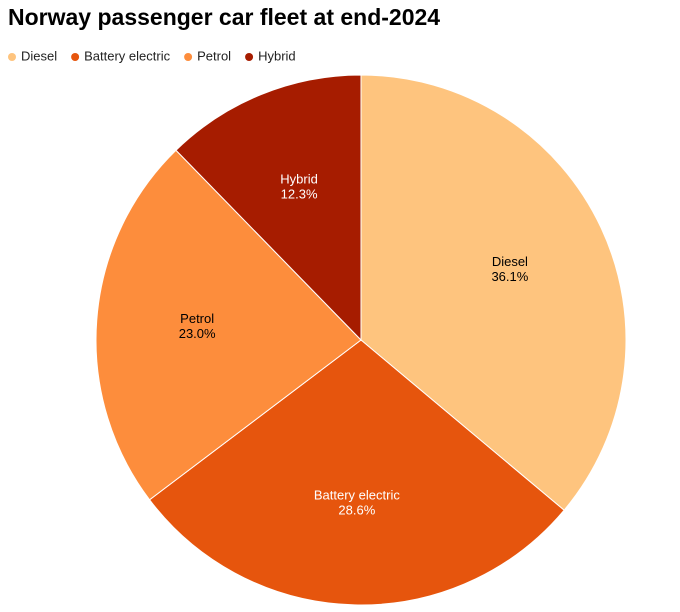 Image resolution: width=680 pixels, height=612 pixels. I want to click on legend-label: Petrol, so click(214, 55).